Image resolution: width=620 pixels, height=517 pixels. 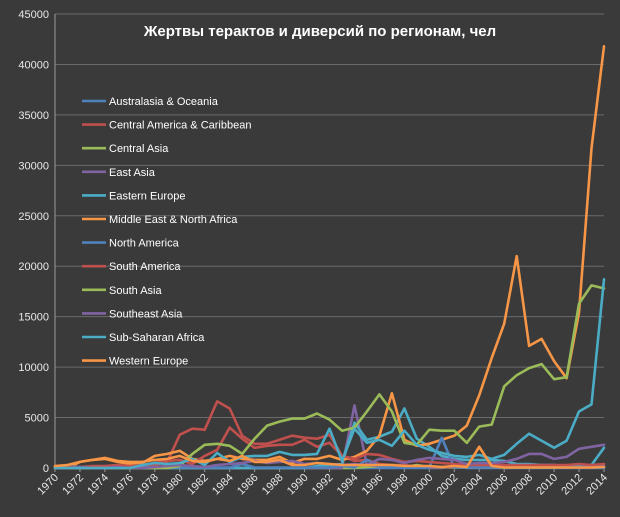 I want to click on legend-item: Central Asia, so click(x=125, y=149).